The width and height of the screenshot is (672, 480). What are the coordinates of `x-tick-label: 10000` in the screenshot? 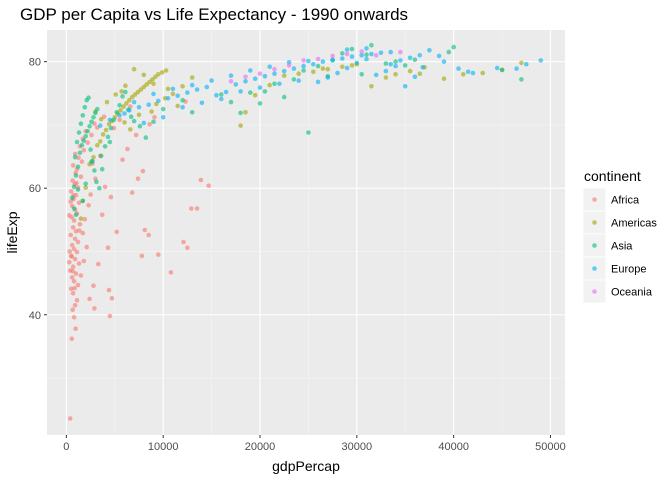 It's located at (163, 447).